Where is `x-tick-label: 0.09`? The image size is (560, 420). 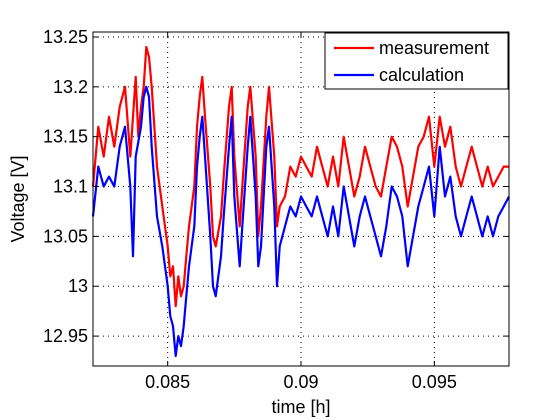
x-tick-label: 0.09 is located at coordinates (300, 382).